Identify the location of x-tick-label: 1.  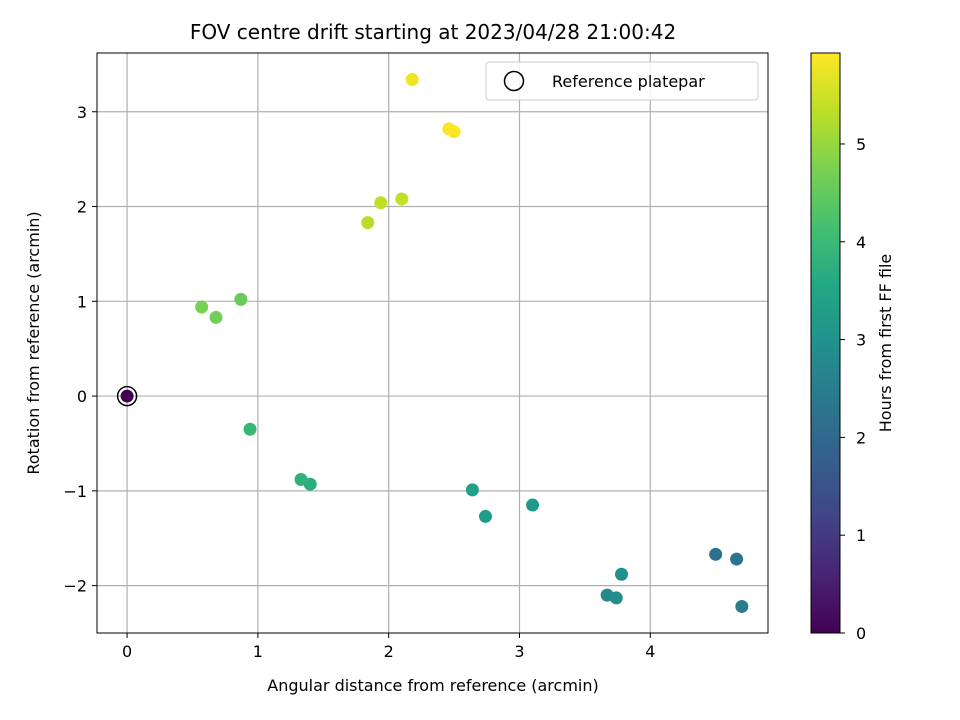
(258, 651).